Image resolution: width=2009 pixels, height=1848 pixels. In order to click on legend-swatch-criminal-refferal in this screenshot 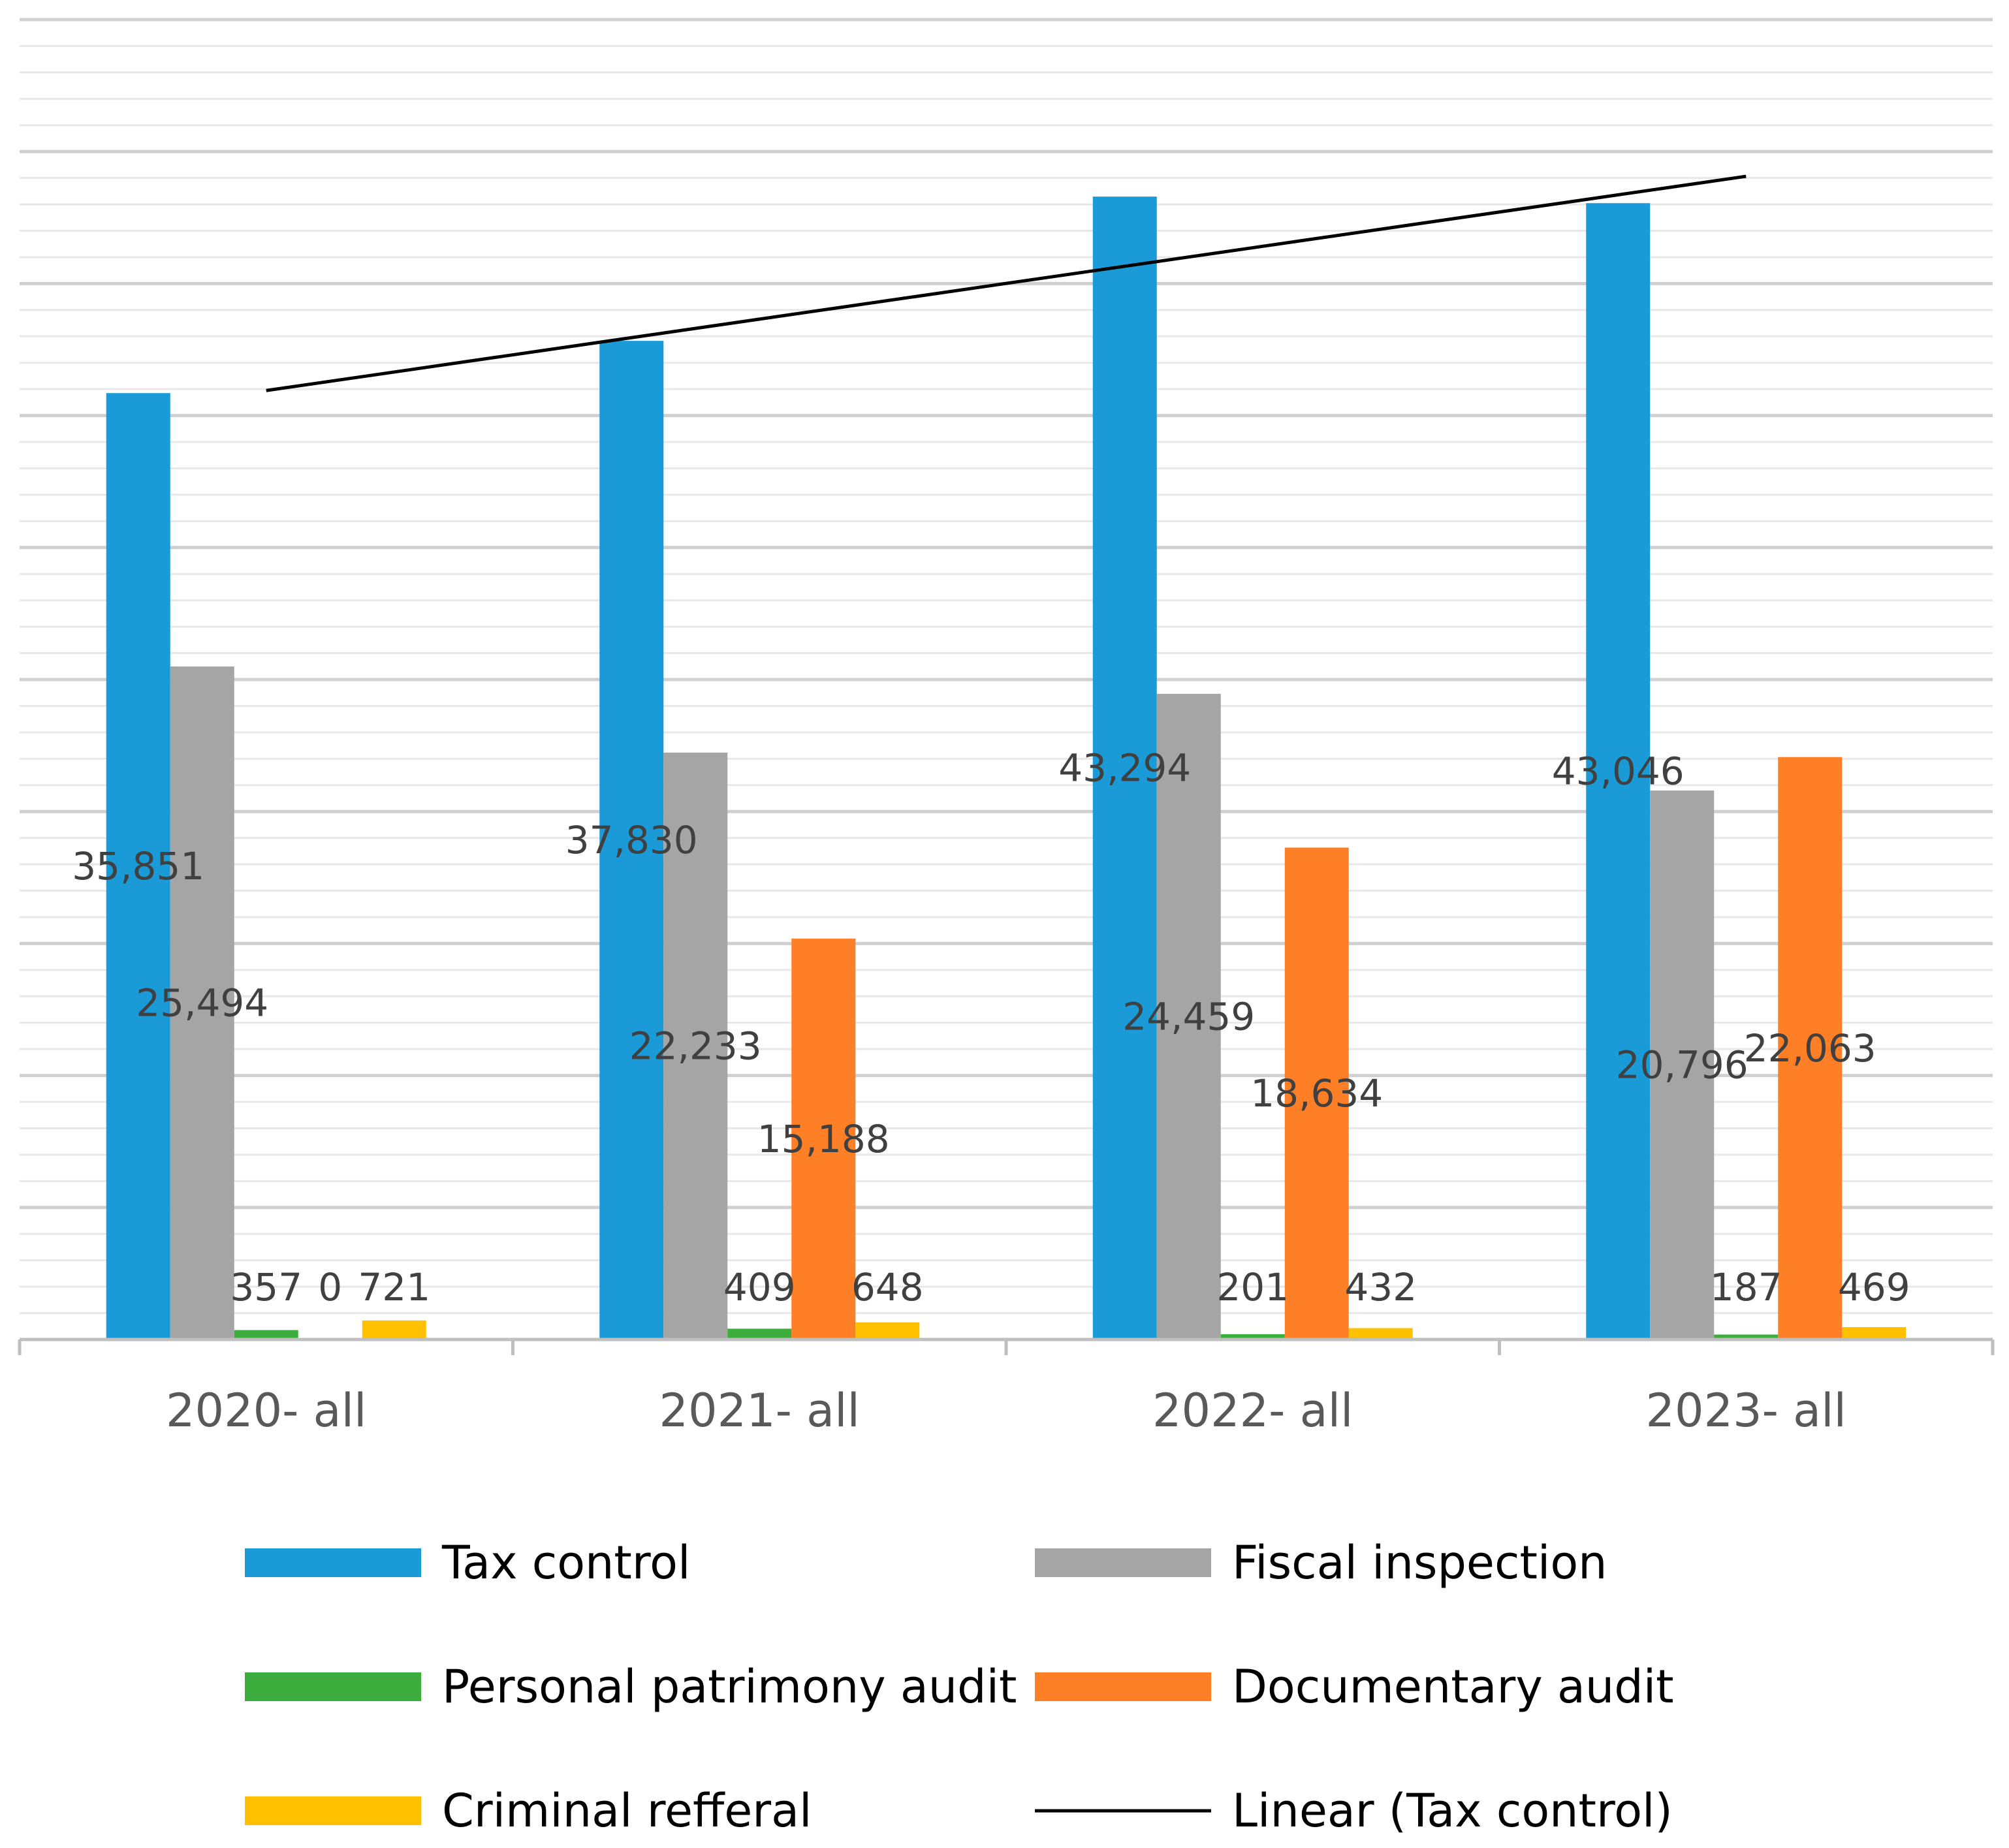, I will do `click(333, 1810)`.